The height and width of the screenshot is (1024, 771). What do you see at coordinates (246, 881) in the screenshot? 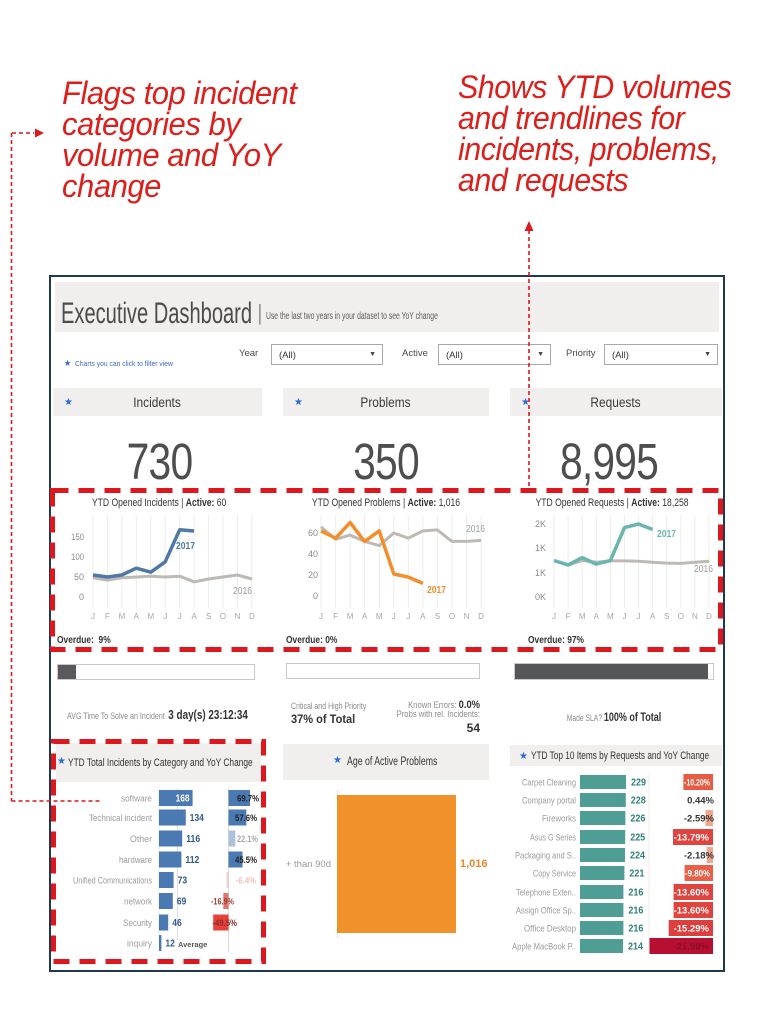
I see `svg-text: -6.4%` at bounding box center [246, 881].